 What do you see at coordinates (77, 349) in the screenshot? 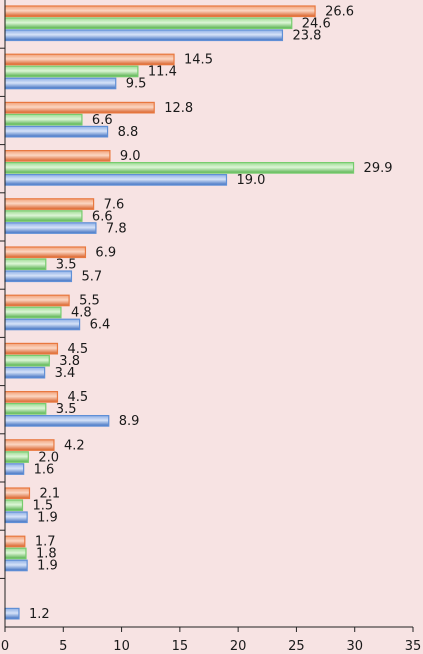
I see `data-label-series-1-8: 4.5` at bounding box center [77, 349].